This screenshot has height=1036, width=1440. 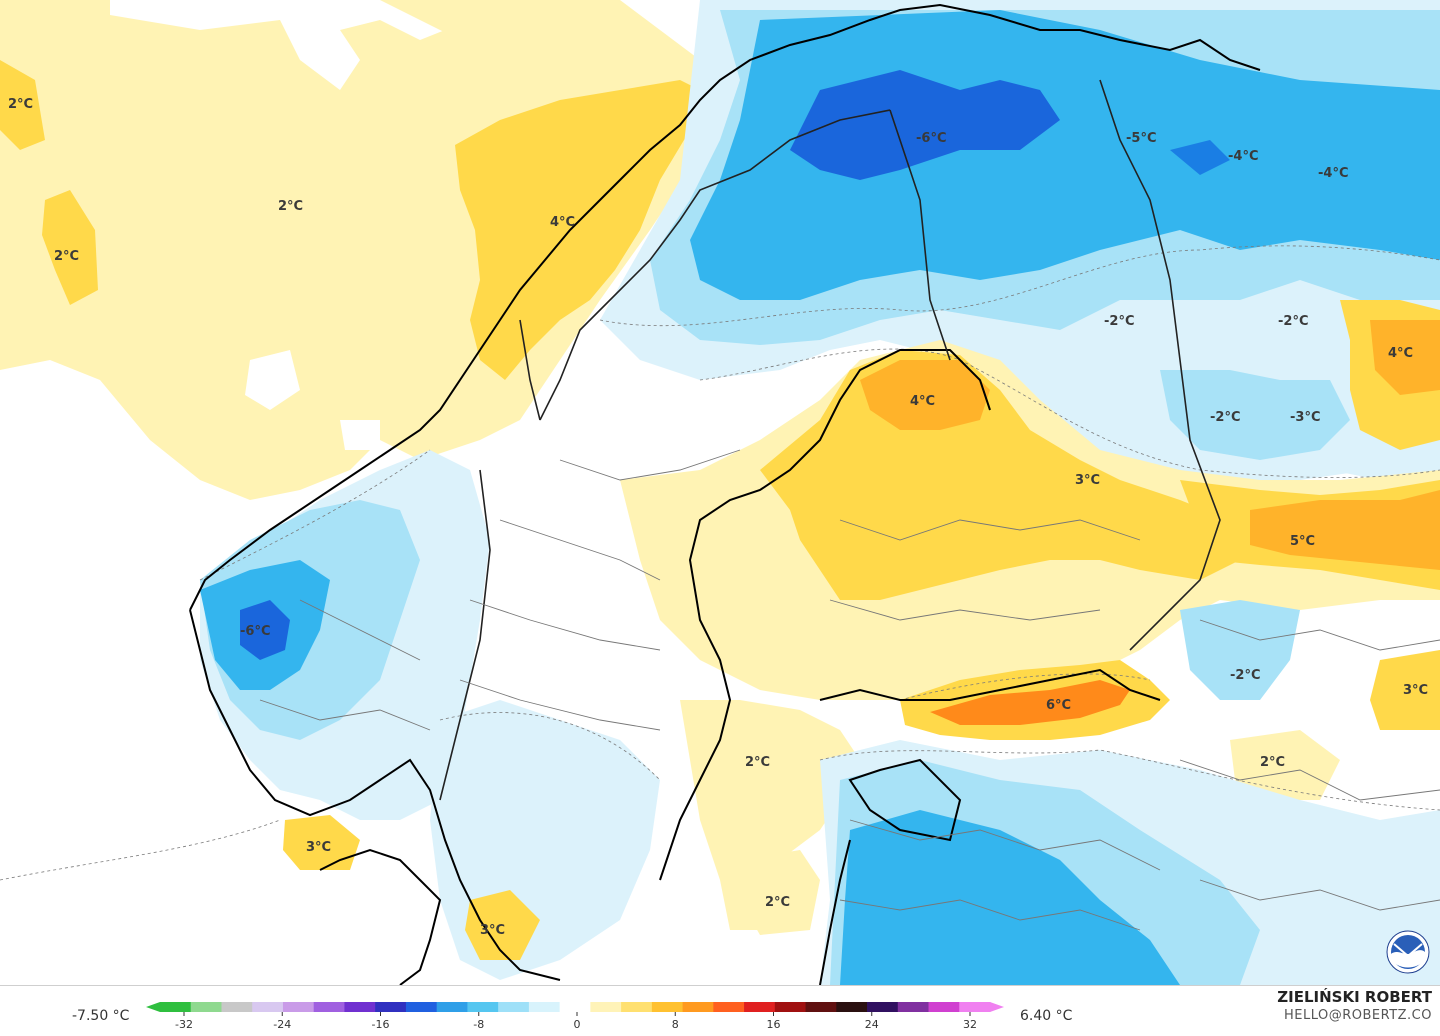 What do you see at coordinates (153, 1007) in the screenshot?
I see `colorbar-left-arrow` at bounding box center [153, 1007].